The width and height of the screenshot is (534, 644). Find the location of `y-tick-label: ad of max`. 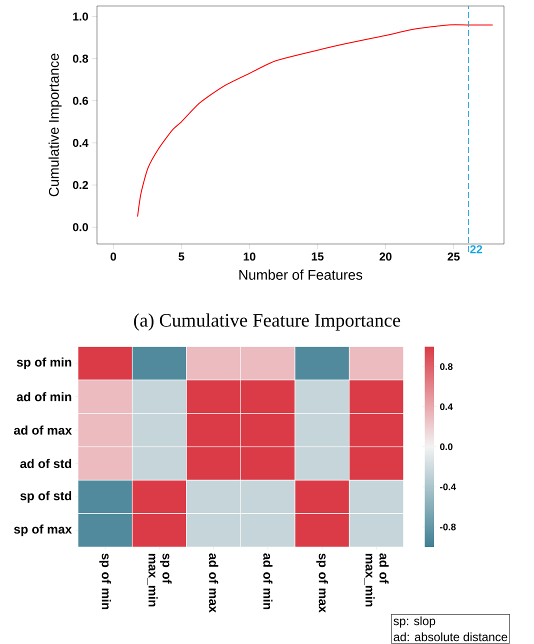

y-tick-label: ad of max is located at coordinates (43, 430).